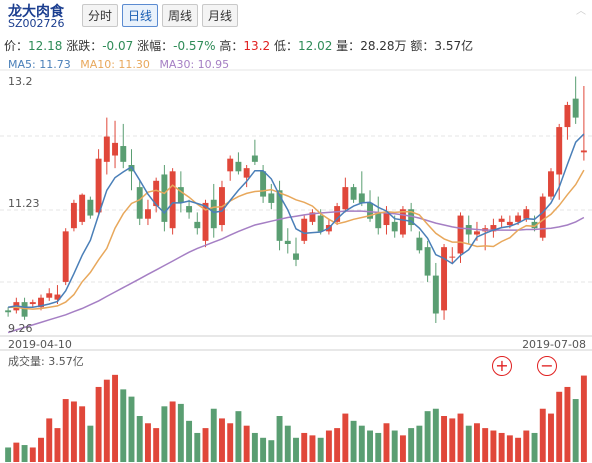 This screenshot has height=463, width=592. What do you see at coordinates (554, 344) in the screenshot?
I see `date-end-label: 2019-07-08` at bounding box center [554, 344].